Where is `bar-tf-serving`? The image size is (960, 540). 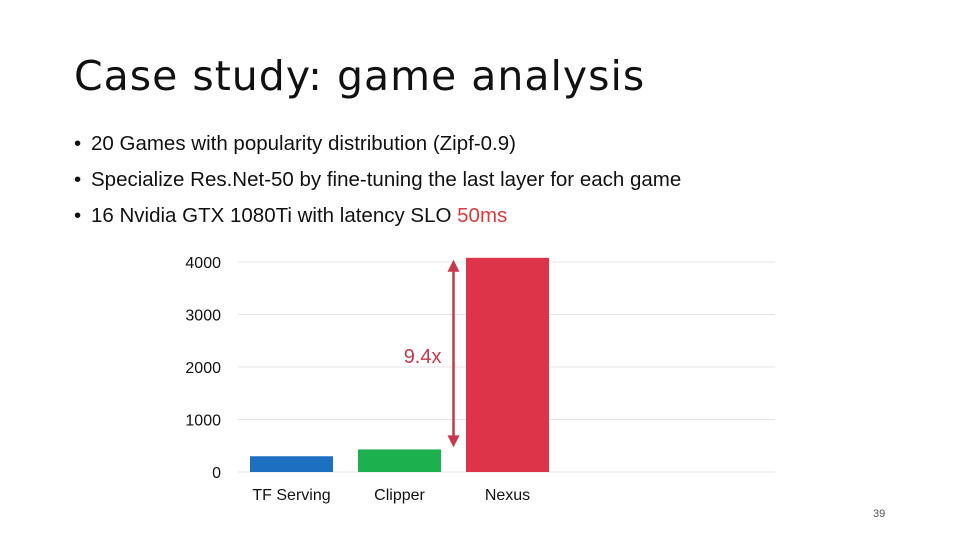 bar-tf-serving is located at coordinates (291, 464).